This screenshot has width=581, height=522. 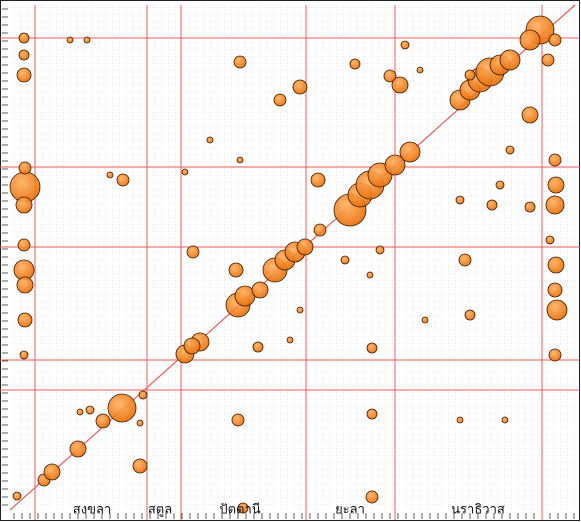 I want to click on group-label: สงขลา, so click(x=92, y=510).